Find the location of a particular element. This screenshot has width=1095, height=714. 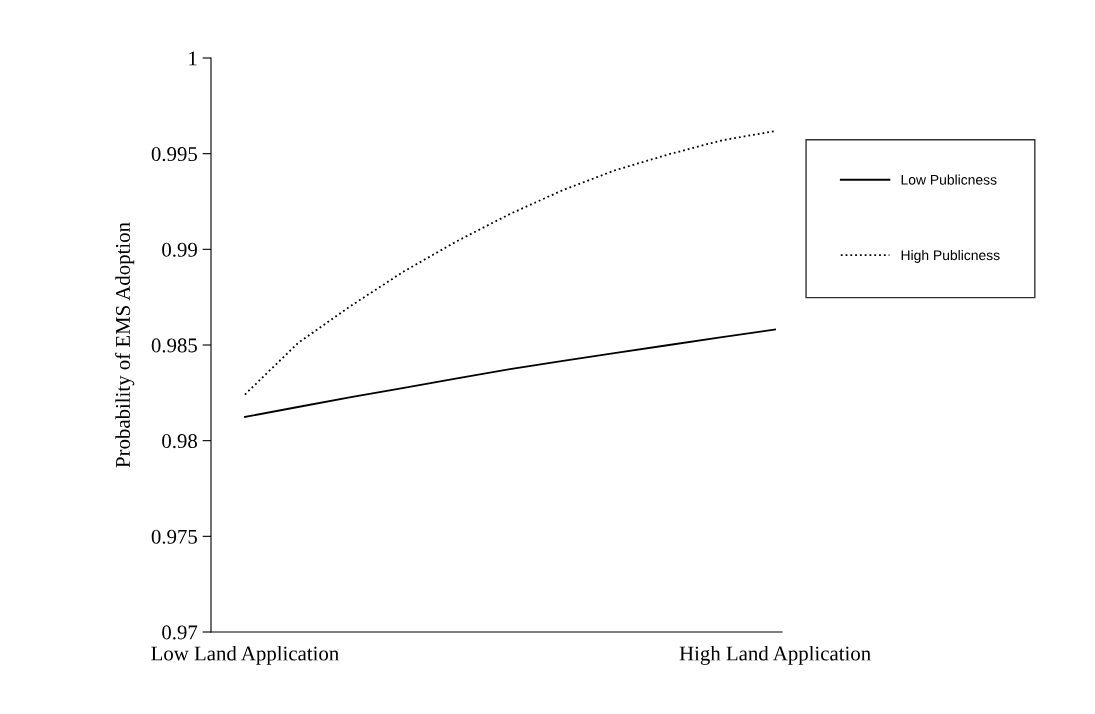

legend-label: Low Publicness is located at coordinates (949, 179).